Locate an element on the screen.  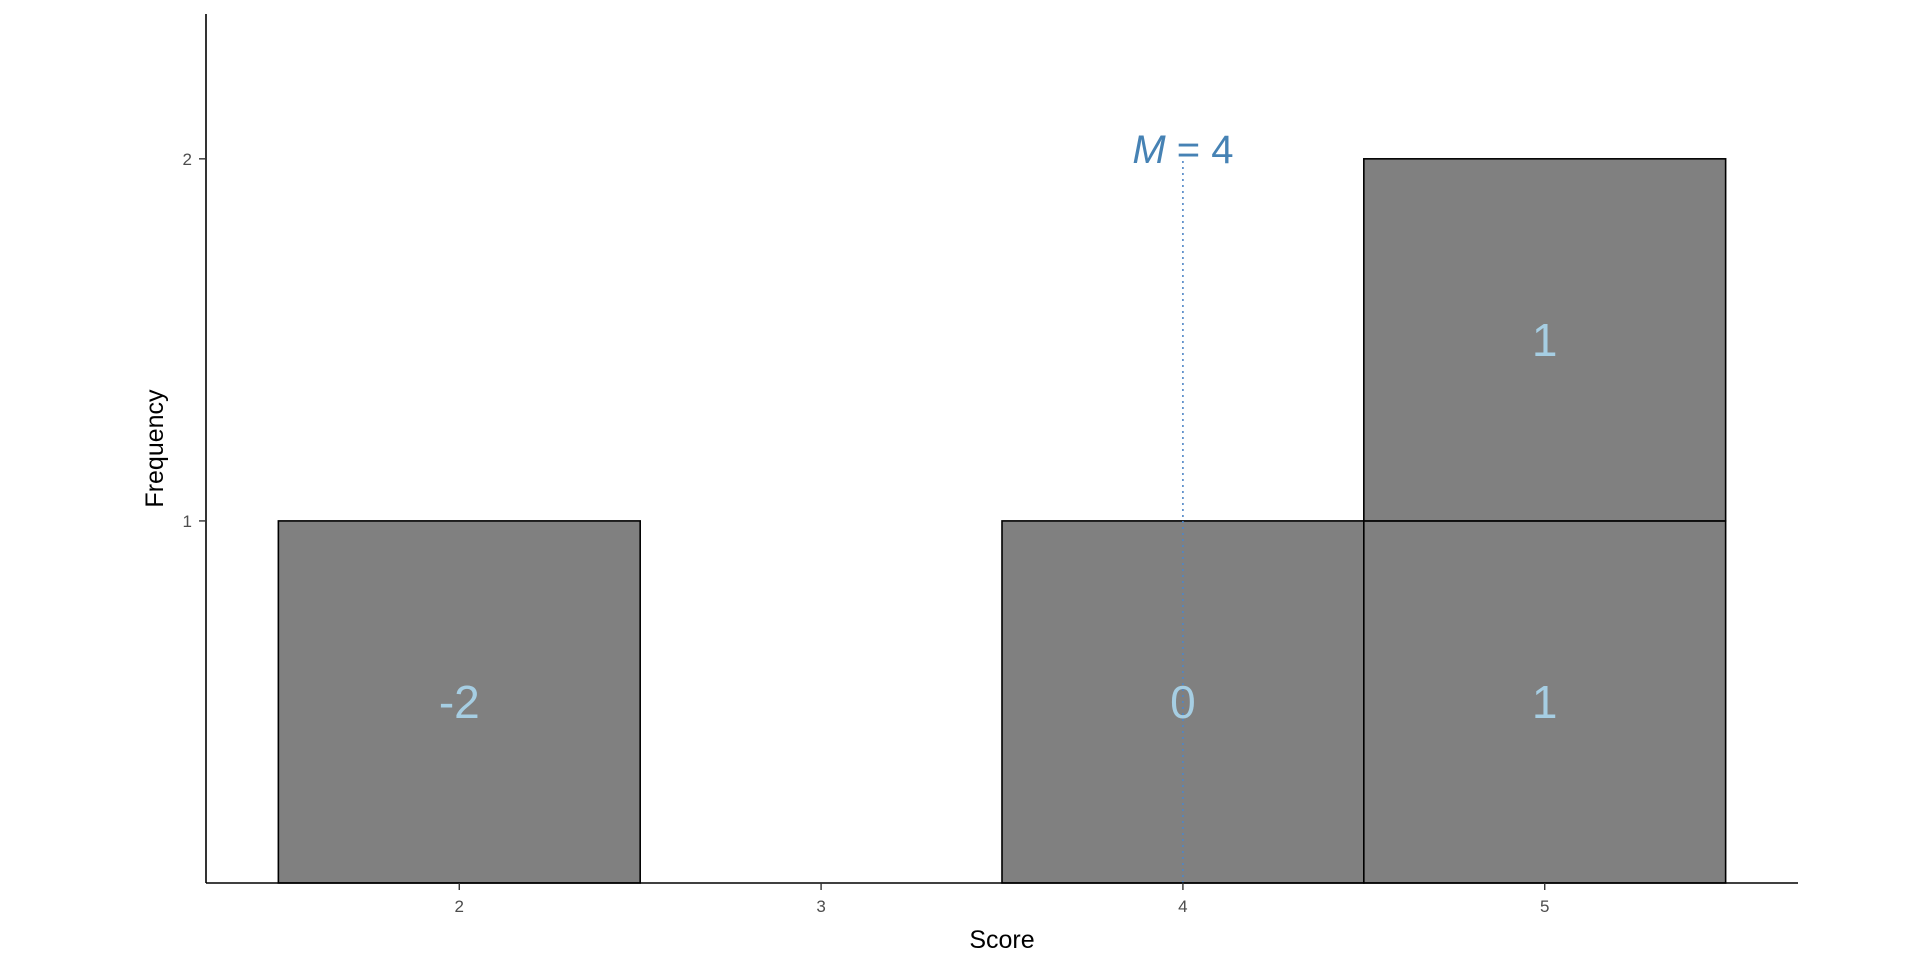
y-axis-title: Frequency is located at coordinates (155, 448).